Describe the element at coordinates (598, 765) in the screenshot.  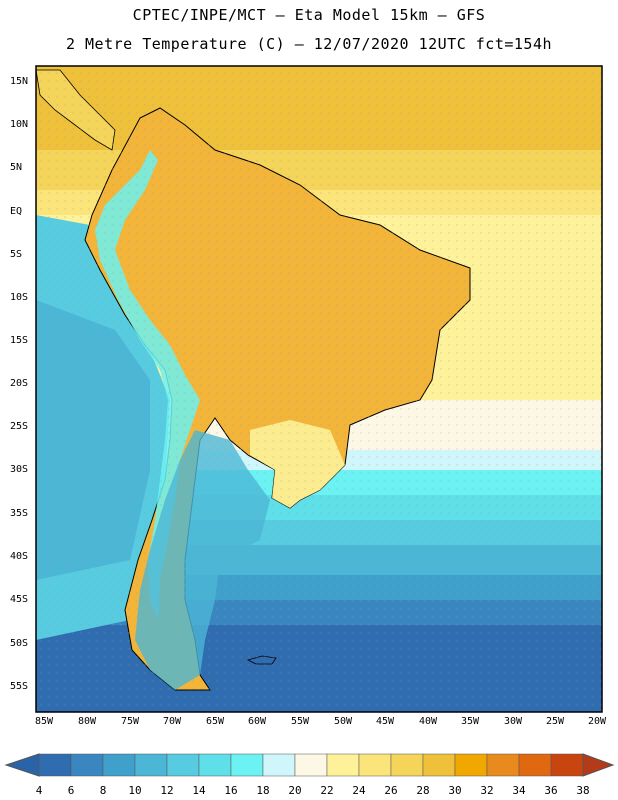
I see `colorbar-arrow-high` at that location.